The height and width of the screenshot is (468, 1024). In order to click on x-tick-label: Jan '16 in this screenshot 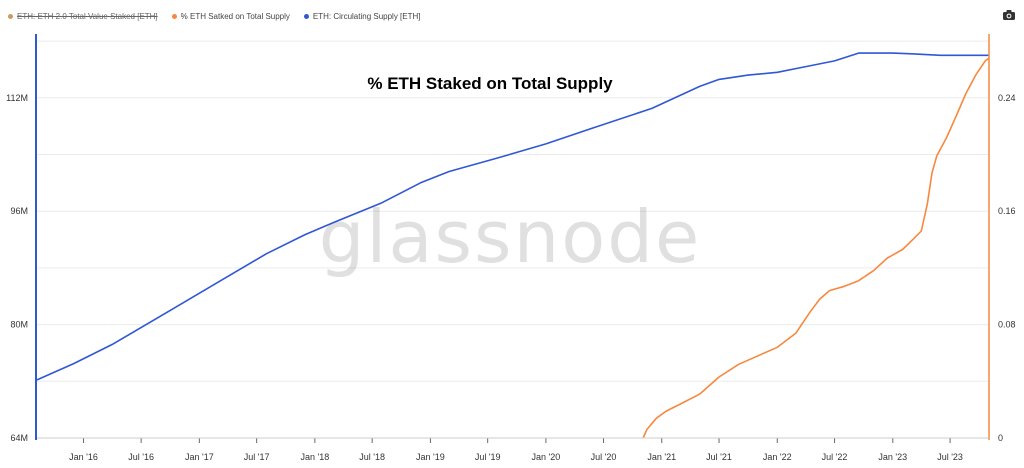, I will do `click(83, 457)`.